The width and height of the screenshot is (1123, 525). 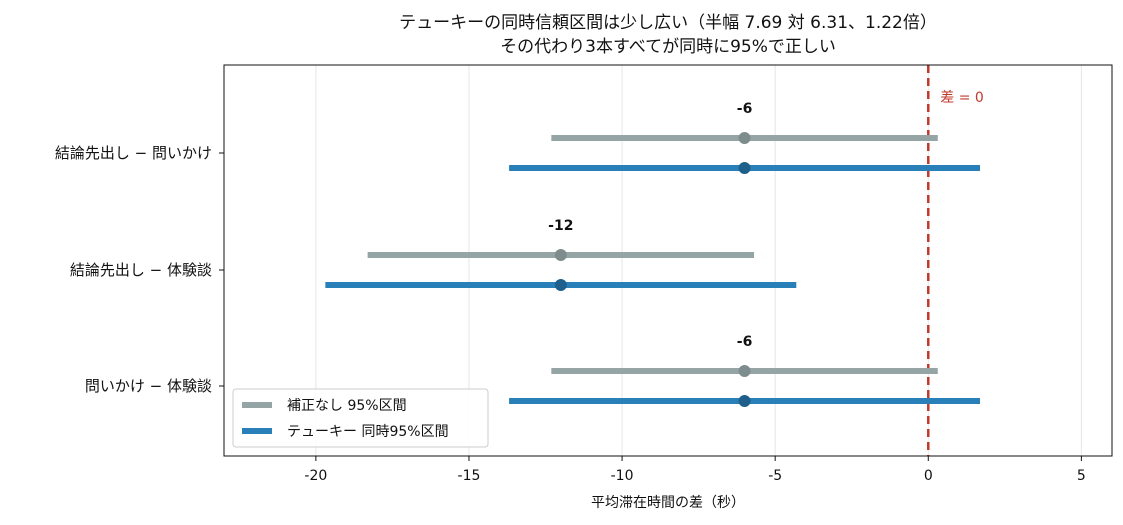 I want to click on estimate-label: -12, so click(x=560, y=226).